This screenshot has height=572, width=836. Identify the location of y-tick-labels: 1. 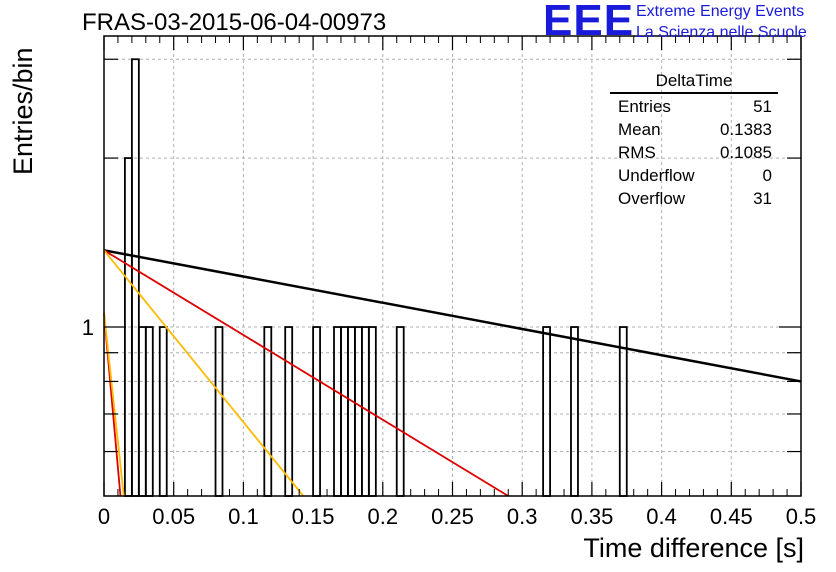
(88, 327).